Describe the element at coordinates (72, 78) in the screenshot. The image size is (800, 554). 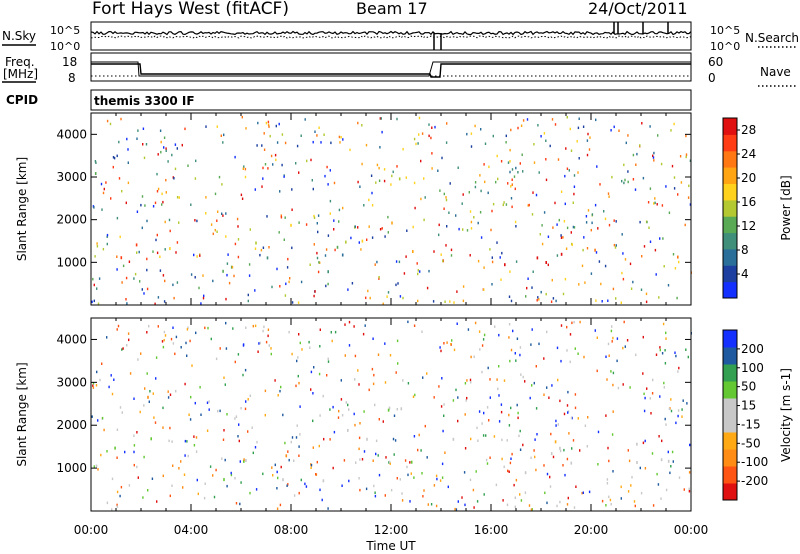
I see `freq-tick-low: 8` at that location.